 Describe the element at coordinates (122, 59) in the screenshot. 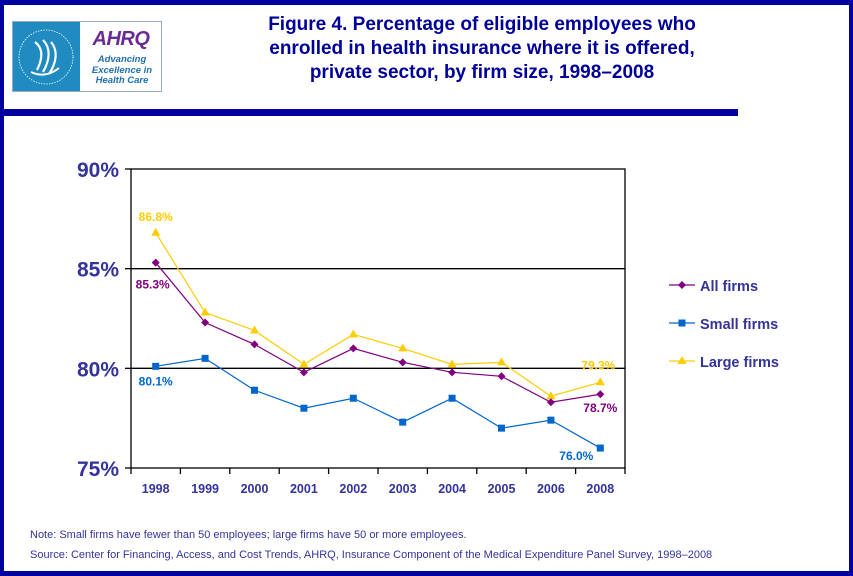

I see `tagline-line: Advancing` at that location.